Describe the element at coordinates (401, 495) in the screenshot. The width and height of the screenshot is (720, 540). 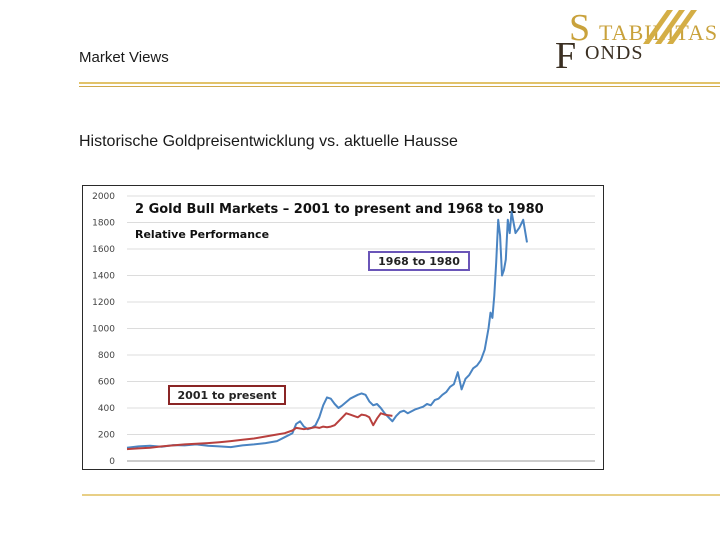
I see `footer-rule` at that location.